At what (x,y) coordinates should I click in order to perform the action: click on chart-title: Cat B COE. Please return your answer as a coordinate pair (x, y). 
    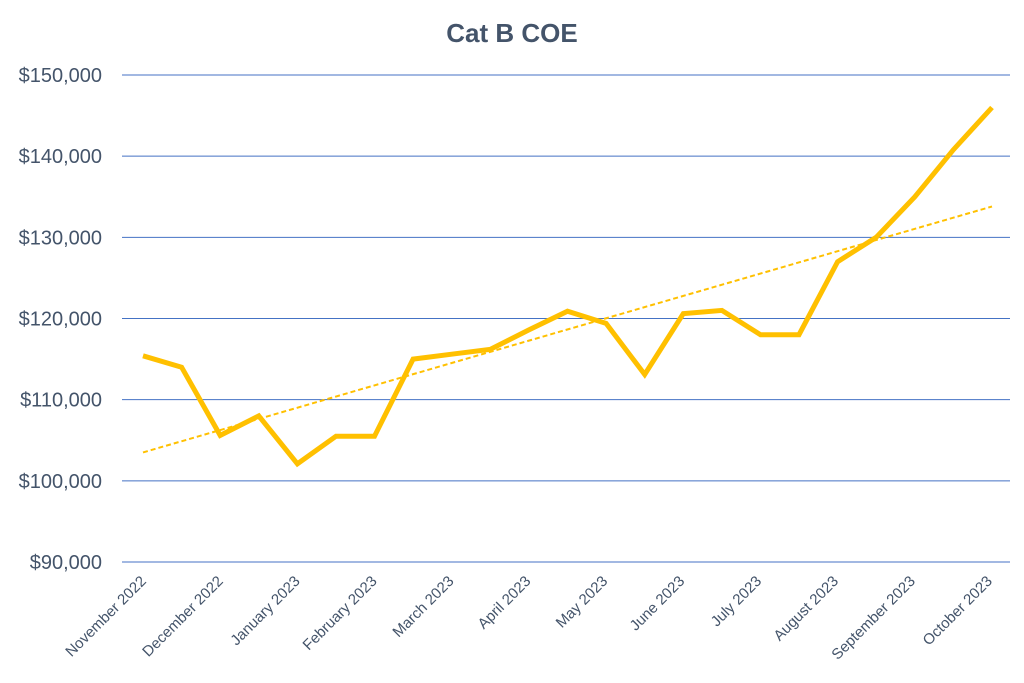
    Looking at the image, I should click on (512, 33).